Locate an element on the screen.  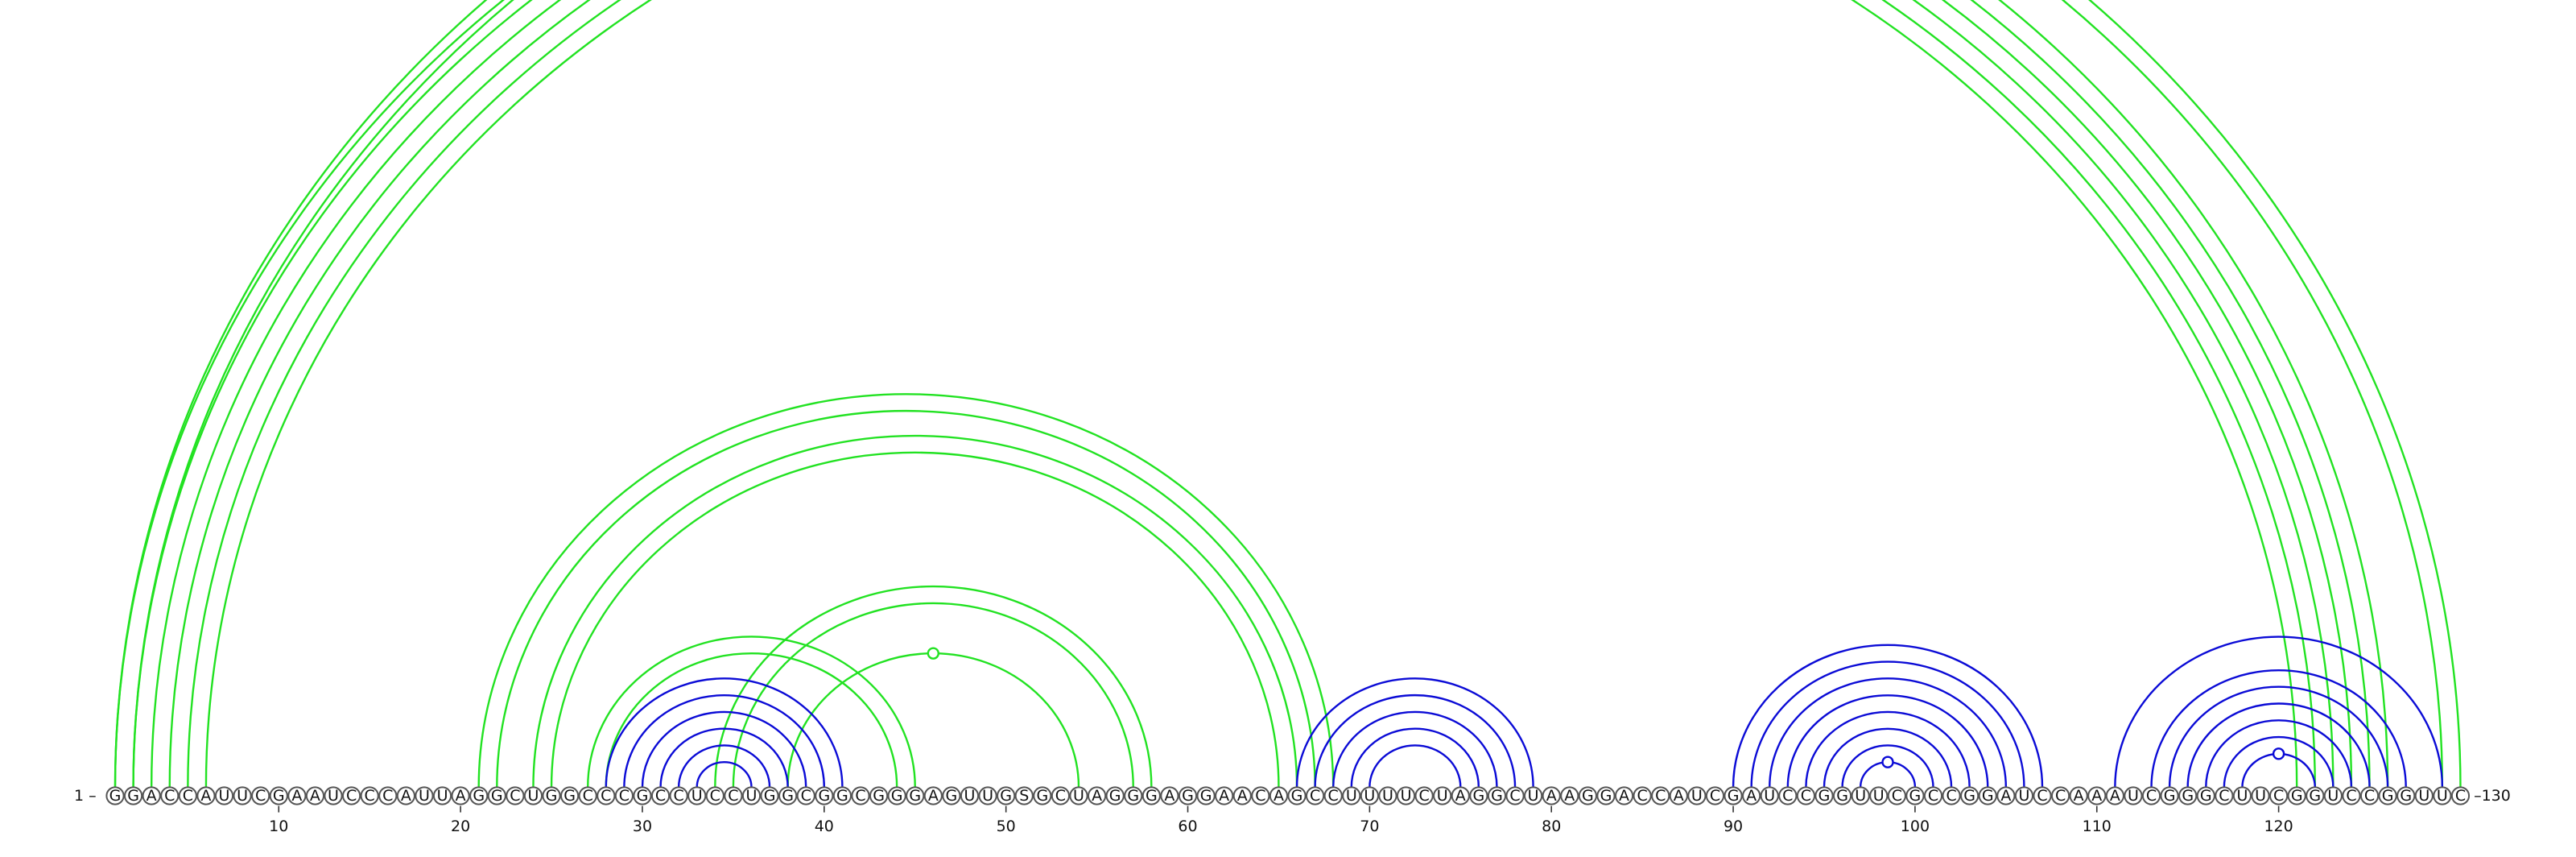
nucleotide-121-letter: G is located at coordinates (2297, 796).